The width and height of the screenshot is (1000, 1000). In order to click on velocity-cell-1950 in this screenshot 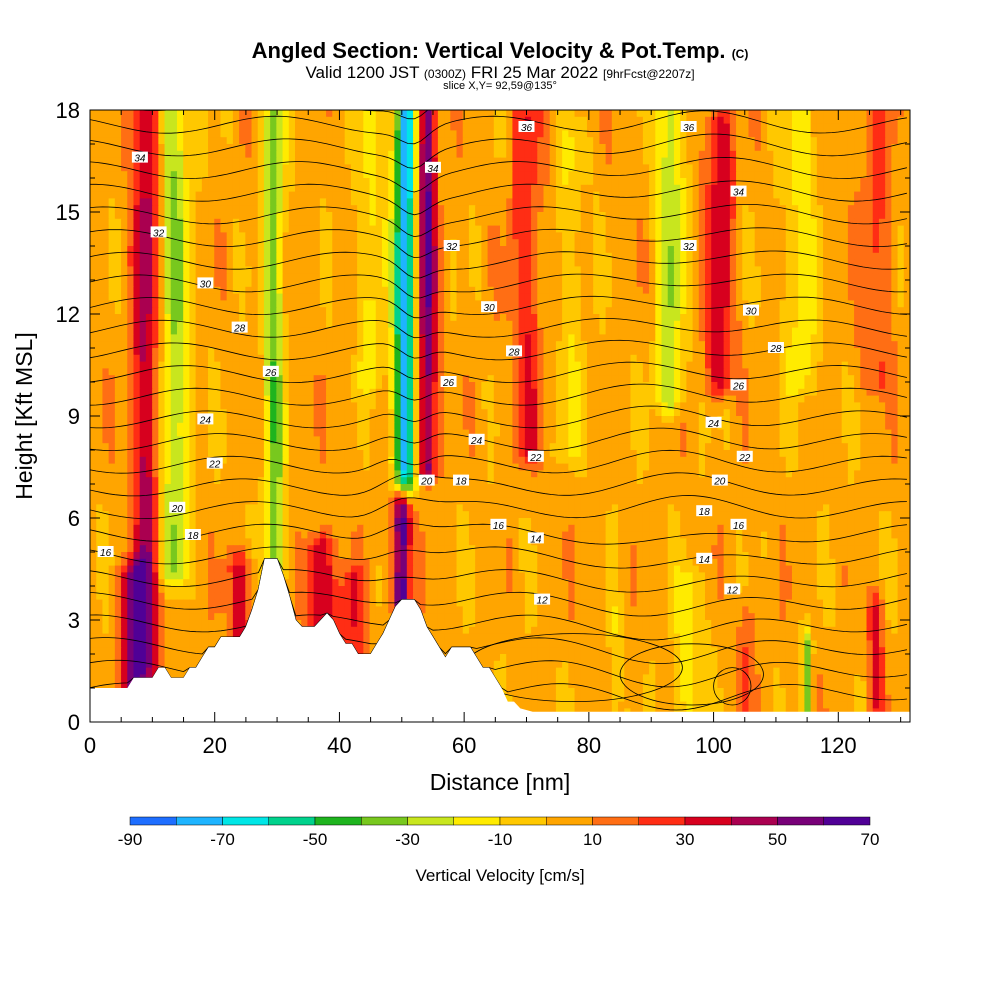, I will do `click(727, 209)`.